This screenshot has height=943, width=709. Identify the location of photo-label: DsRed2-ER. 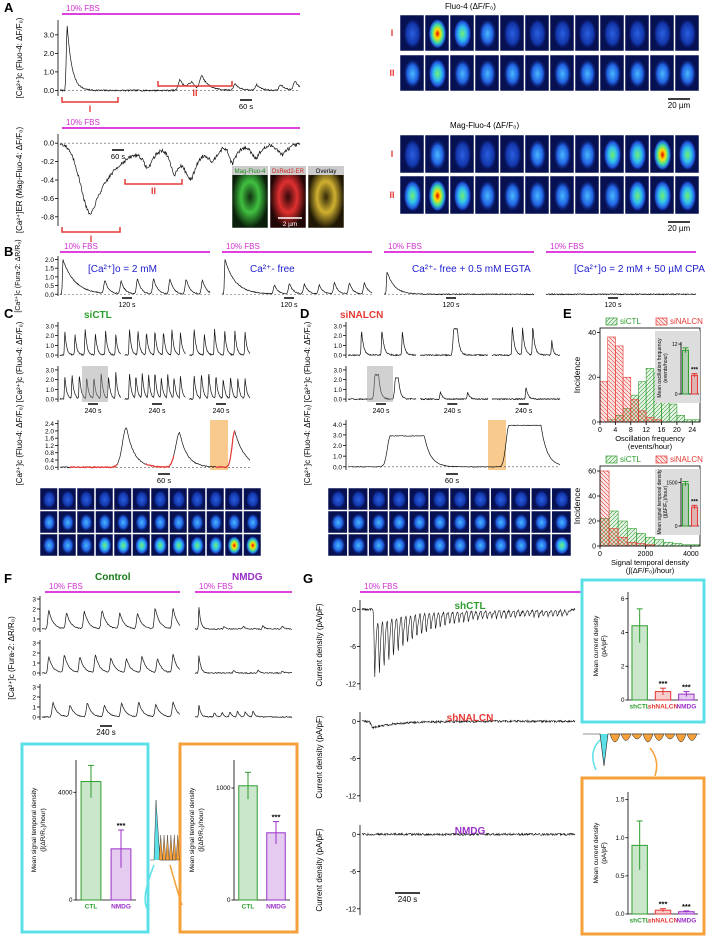
(288, 172).